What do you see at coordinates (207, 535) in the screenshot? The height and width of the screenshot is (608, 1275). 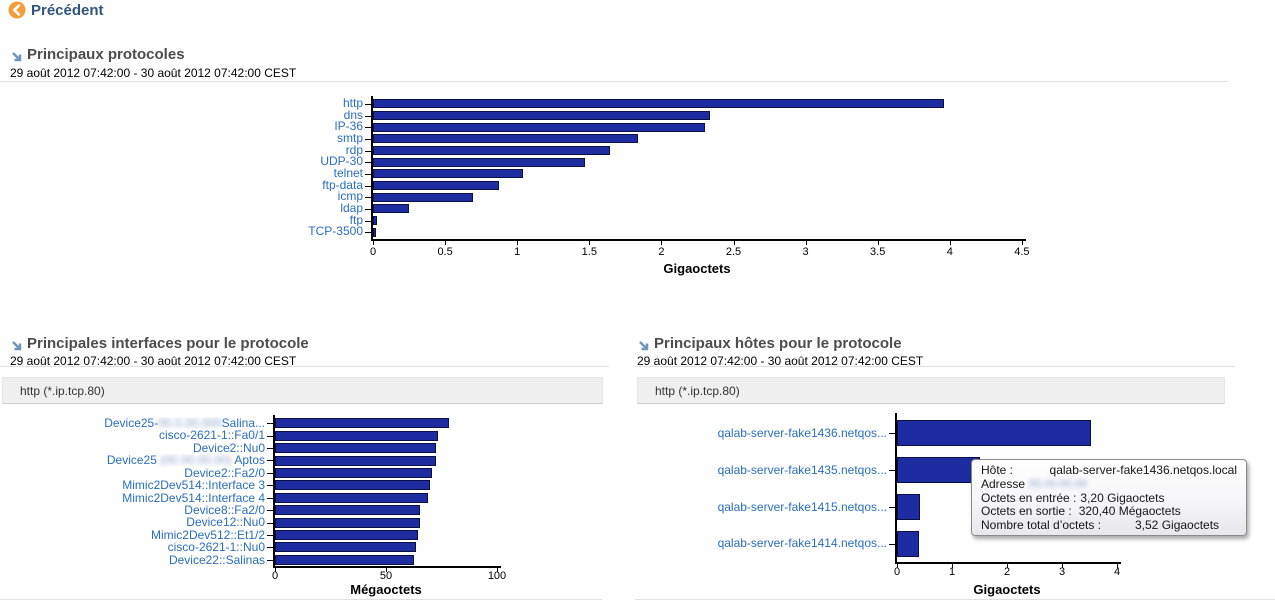 I see `y-axis-label: Mimic2Dev512::Et1/2` at bounding box center [207, 535].